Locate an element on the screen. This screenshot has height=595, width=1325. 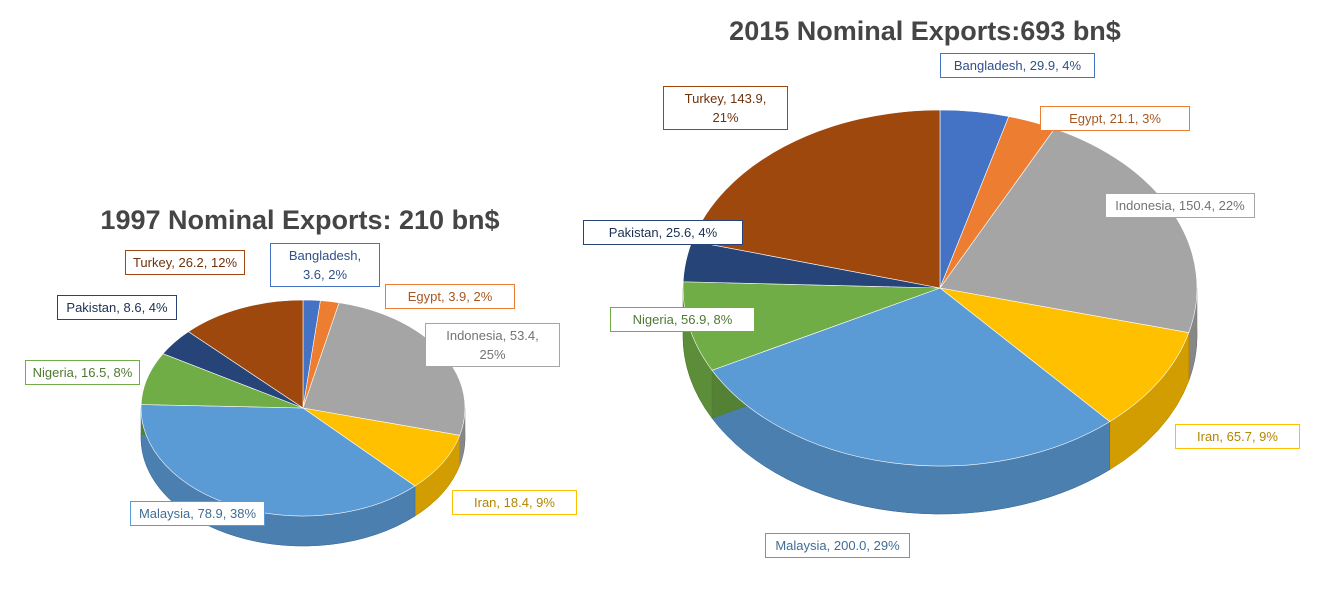
label-value: , 3.9, 2% is located at coordinates (466, 296).